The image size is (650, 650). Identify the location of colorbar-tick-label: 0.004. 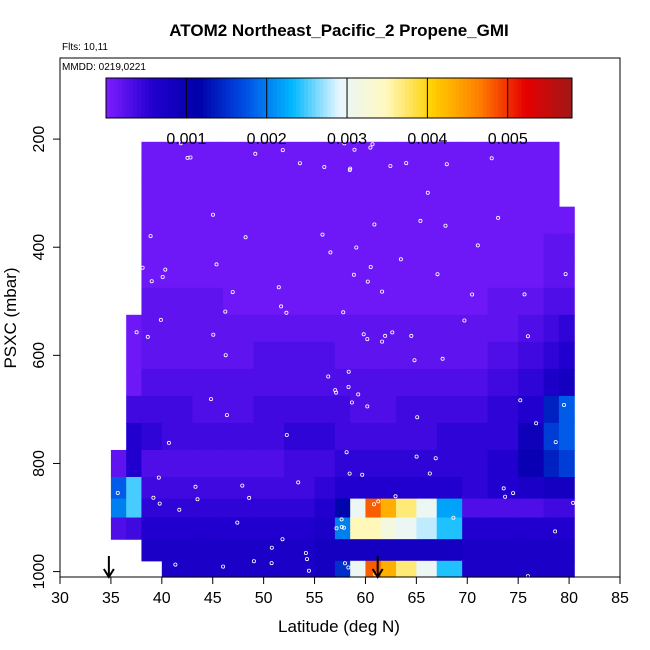
(427, 139).